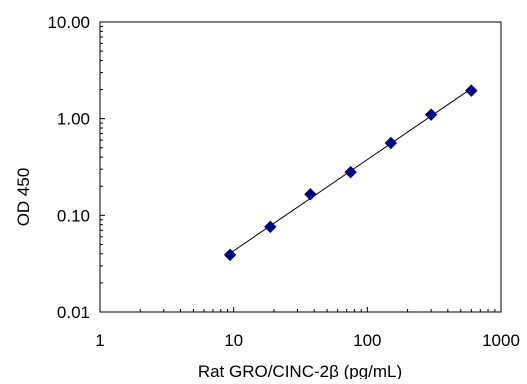 The width and height of the screenshot is (527, 384). I want to click on y-tick-label: 0.01, so click(73, 312).